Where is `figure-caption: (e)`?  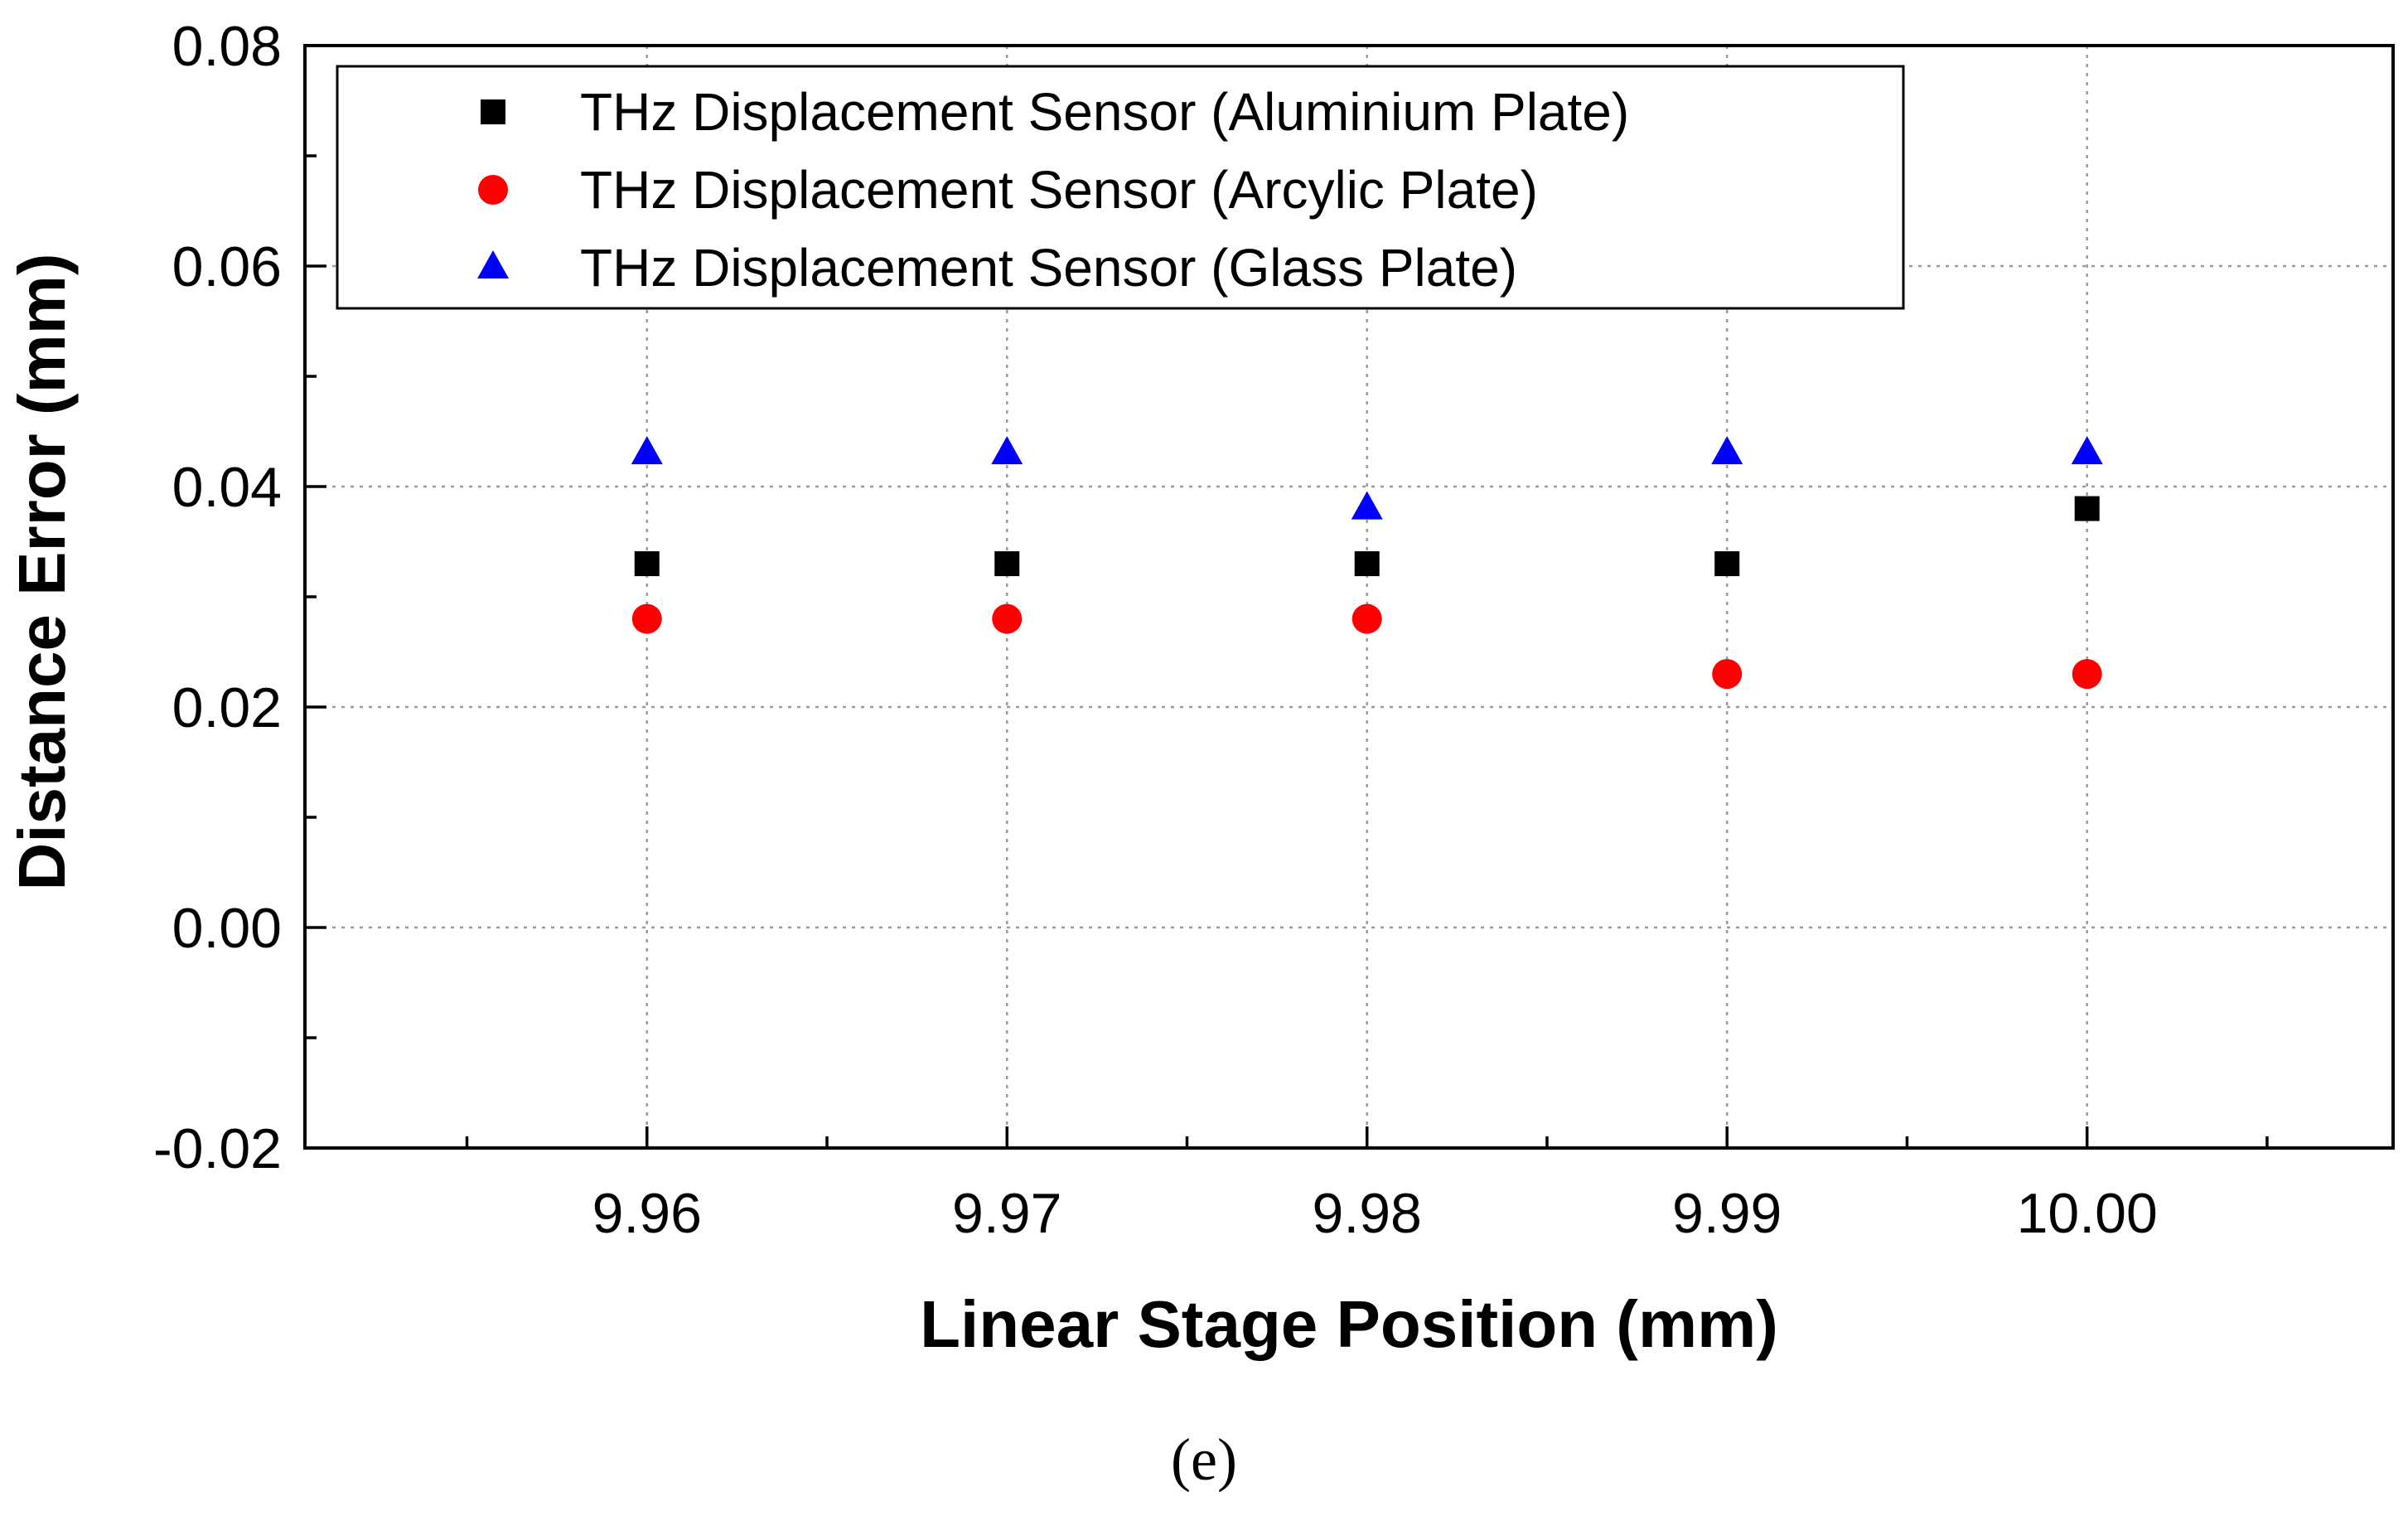 figure-caption: (e) is located at coordinates (1204, 1459).